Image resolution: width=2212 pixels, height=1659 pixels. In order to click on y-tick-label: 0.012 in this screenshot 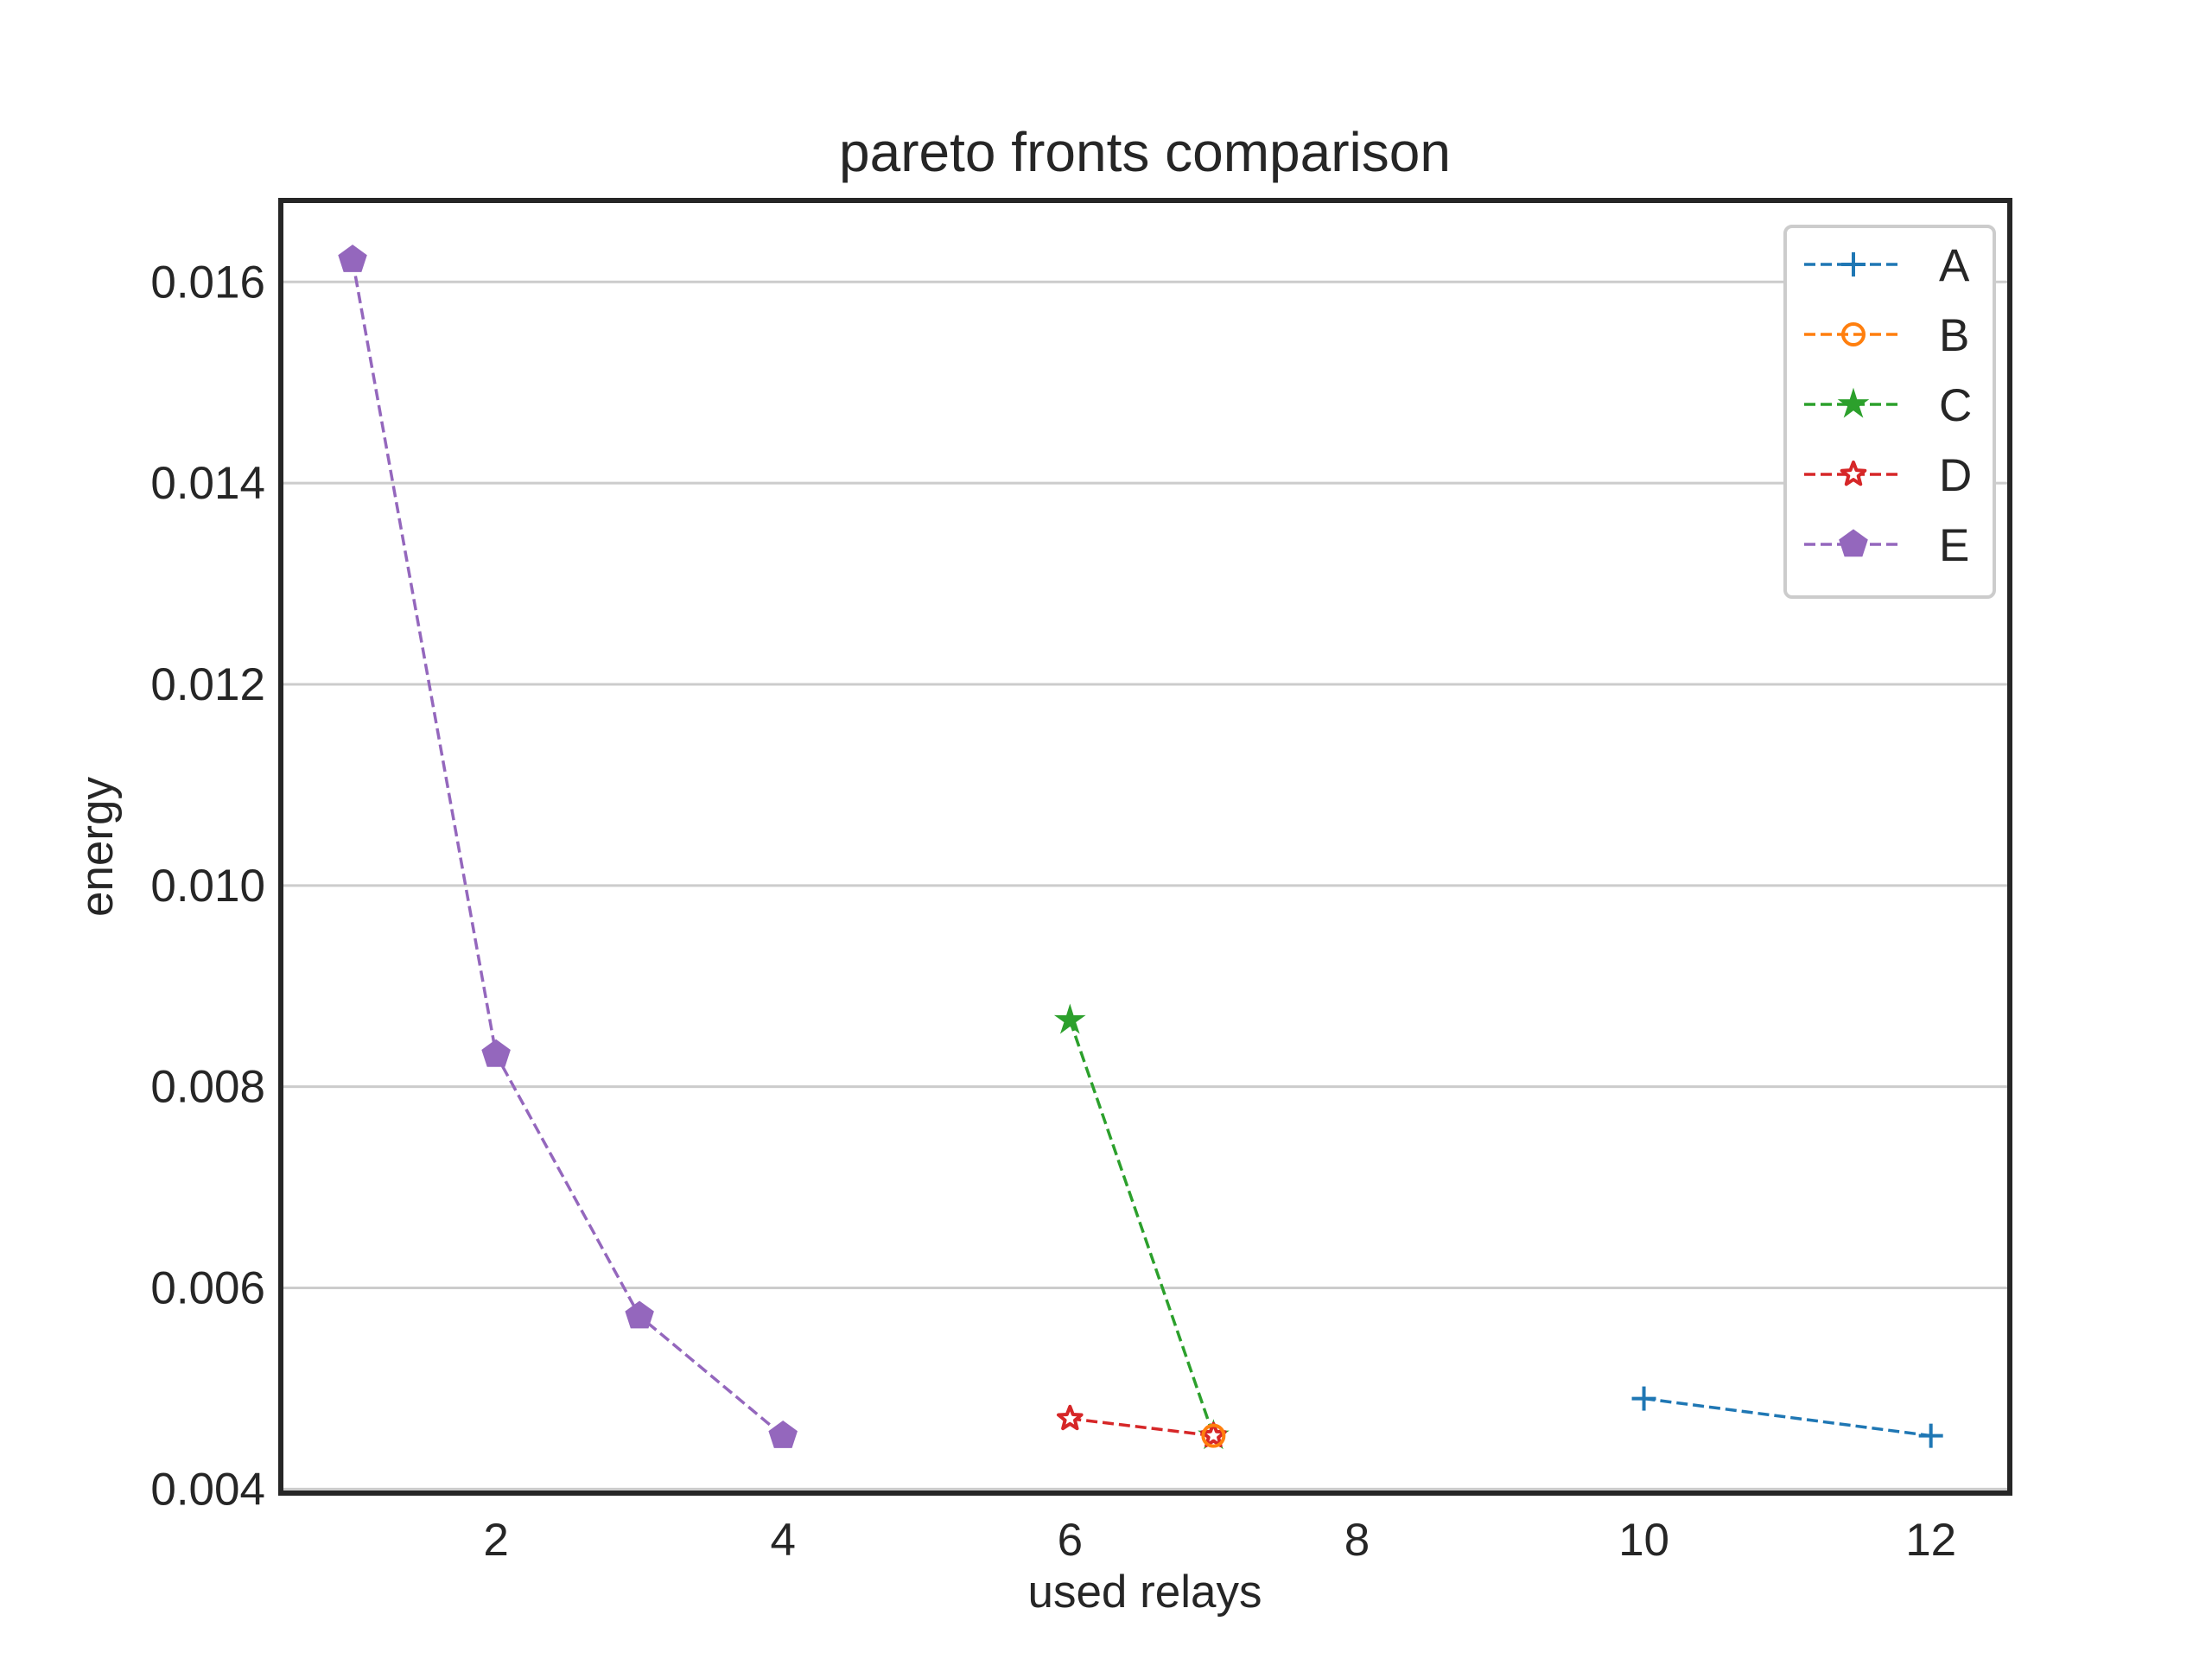, I will do `click(207, 684)`.